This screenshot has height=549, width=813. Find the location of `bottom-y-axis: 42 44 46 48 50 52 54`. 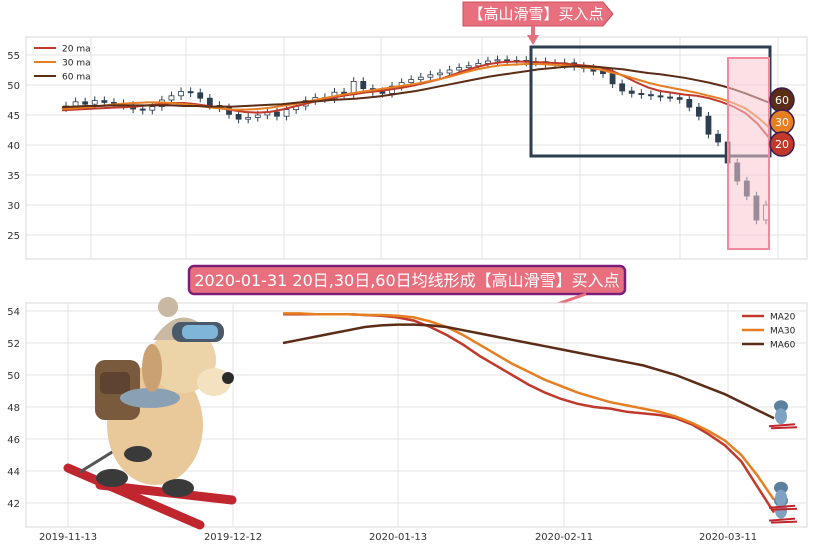

bottom-y-axis: 42 44 46 48 50 52 54 is located at coordinates (13, 408).